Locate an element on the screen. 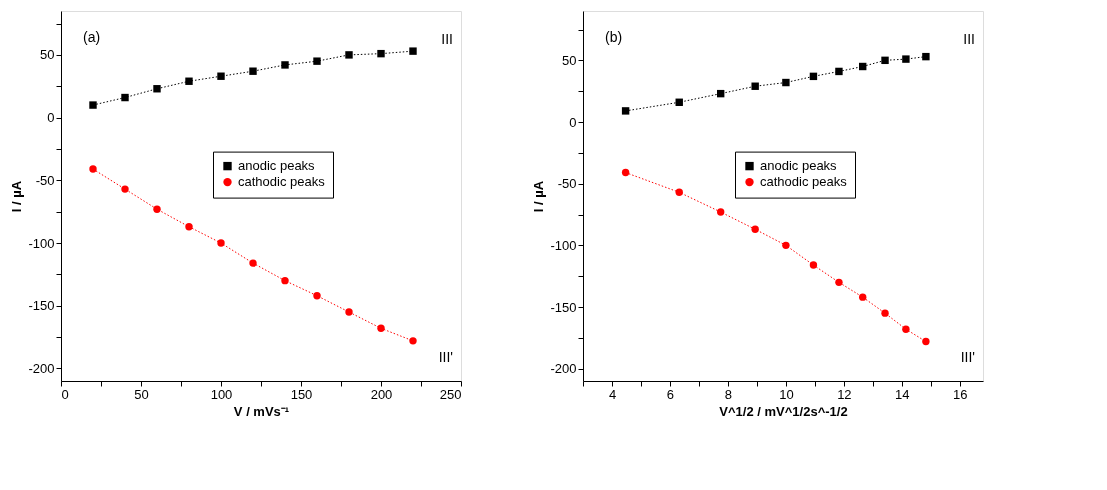  x-tick-label: 50 is located at coordinates (141, 394).